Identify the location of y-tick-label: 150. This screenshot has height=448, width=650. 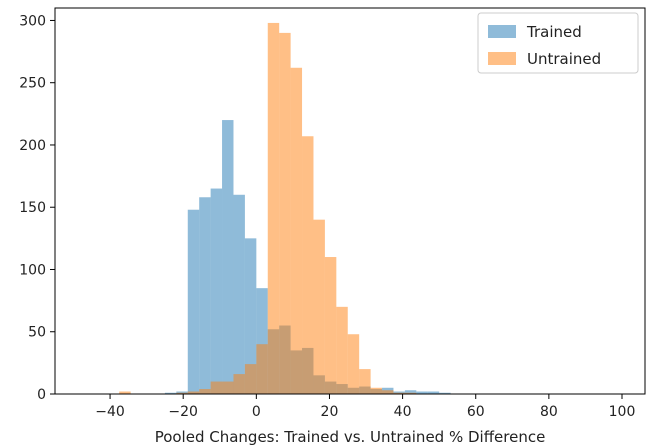
(32, 208).